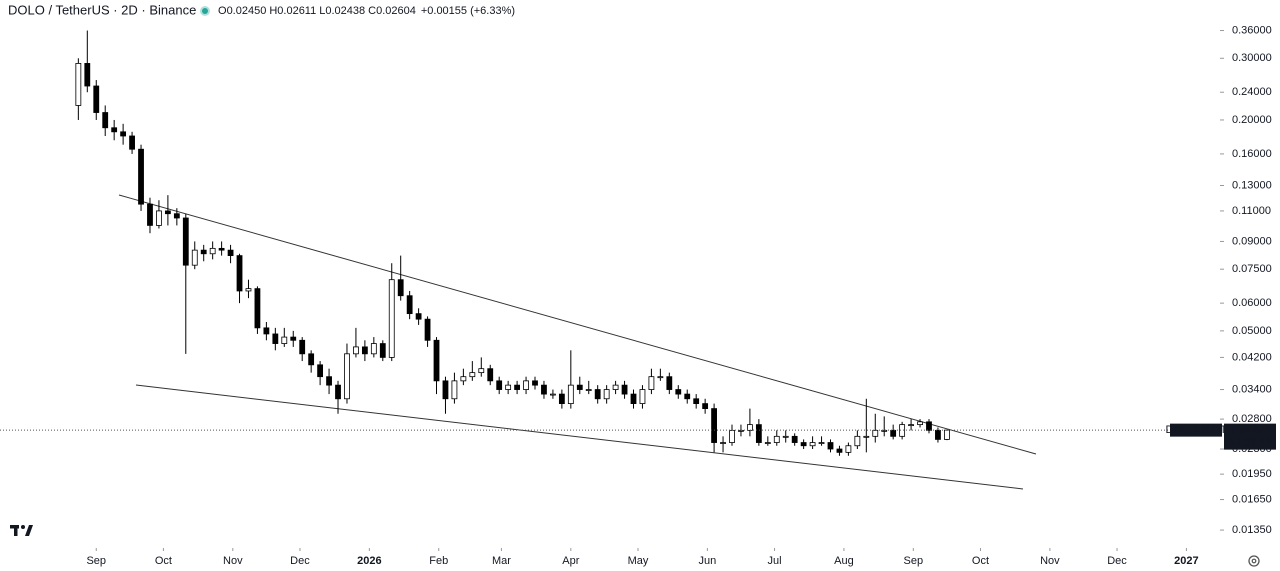 The image size is (1280, 571). I want to click on y-tick-label: 0.04200, so click(1252, 357).